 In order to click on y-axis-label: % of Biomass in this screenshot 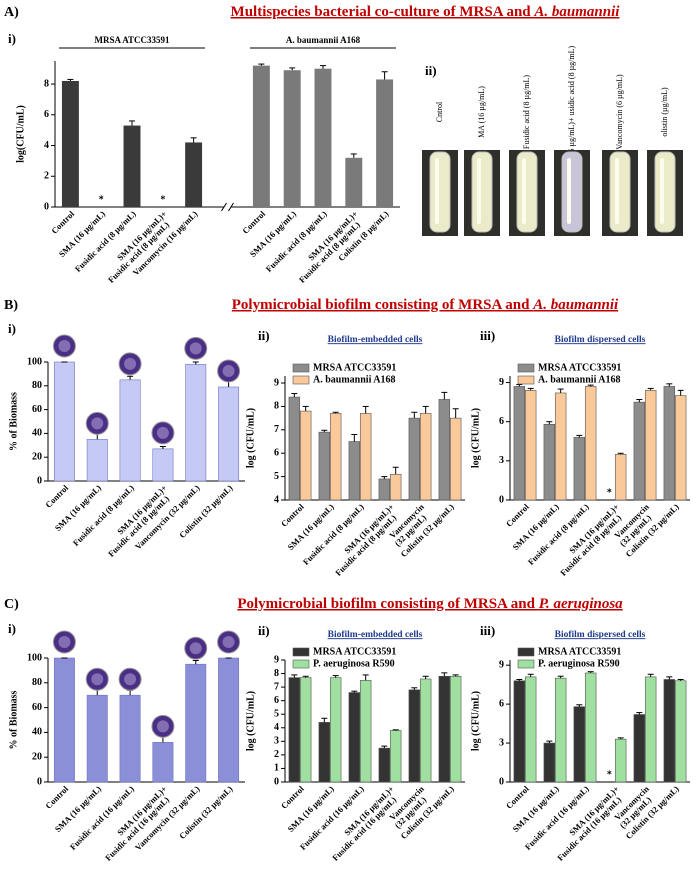, I will do `click(13, 421)`.